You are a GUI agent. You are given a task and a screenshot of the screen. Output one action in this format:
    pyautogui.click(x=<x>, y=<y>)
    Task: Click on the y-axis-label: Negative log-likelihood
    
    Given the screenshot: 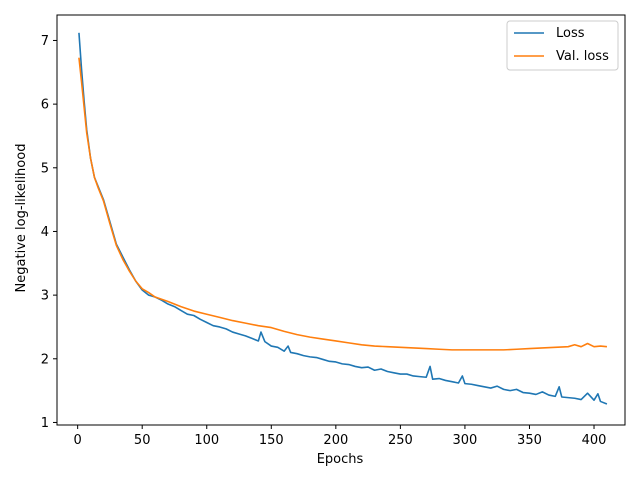 What is the action you would take?
    pyautogui.click(x=21, y=218)
    